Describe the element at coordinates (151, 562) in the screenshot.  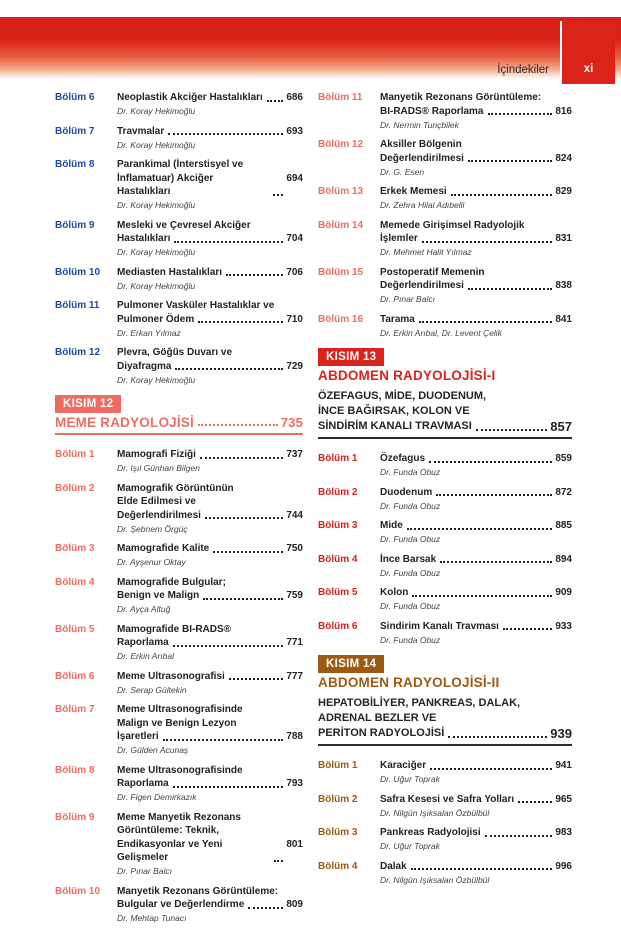
I see `chapter-authors: Dr. Ayşenur Oktay` at that location.